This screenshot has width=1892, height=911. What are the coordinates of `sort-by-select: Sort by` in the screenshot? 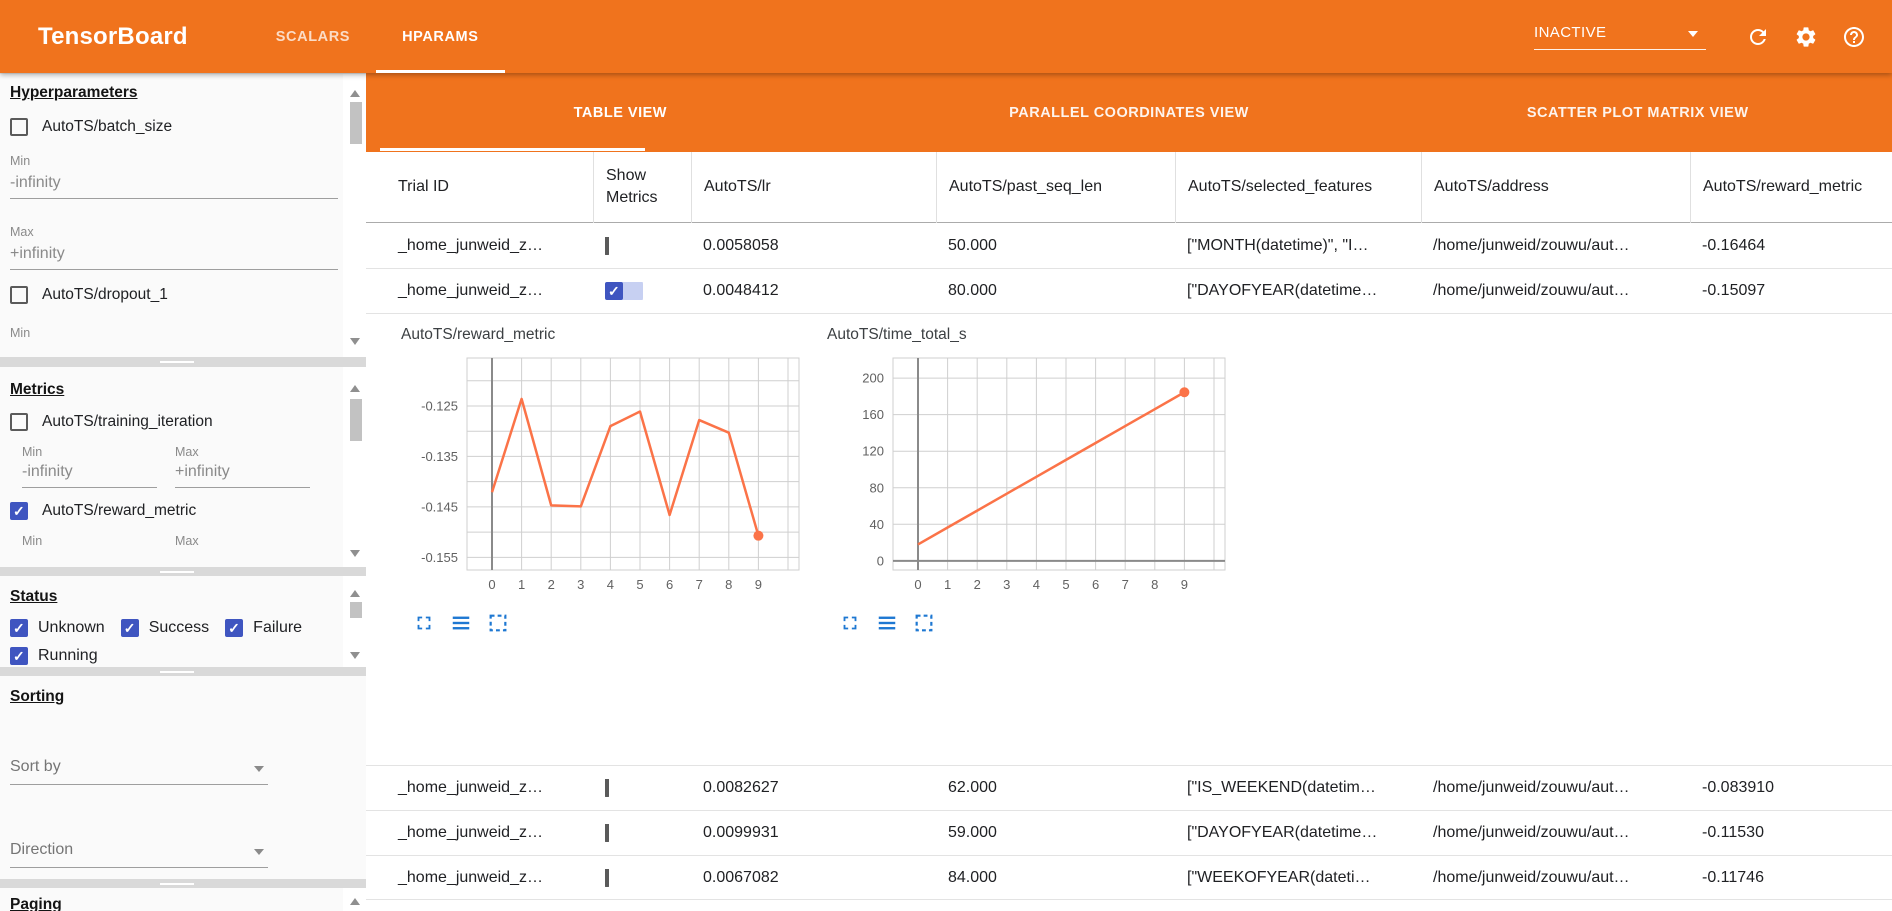 It's located at (139, 771).